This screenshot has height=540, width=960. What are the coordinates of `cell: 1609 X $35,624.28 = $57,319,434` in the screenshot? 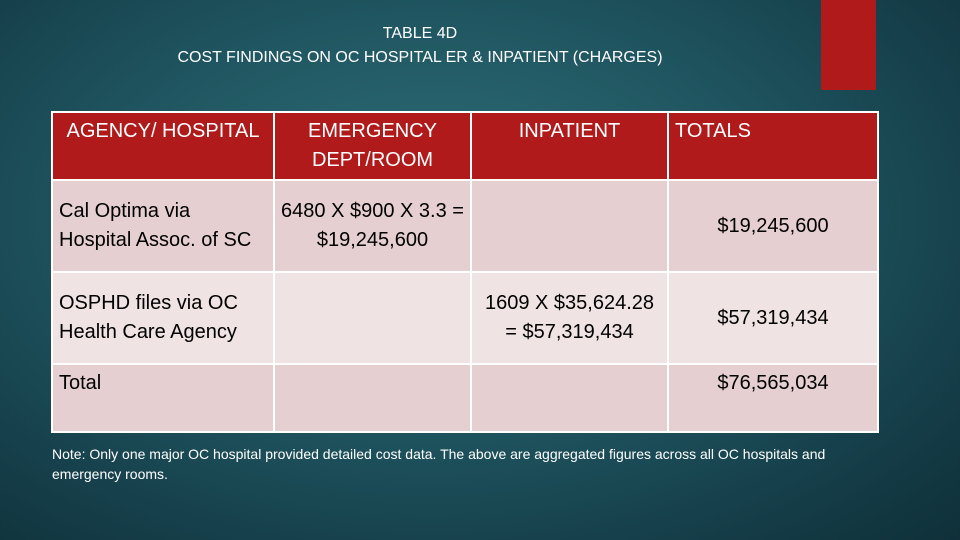 It's located at (569, 318).